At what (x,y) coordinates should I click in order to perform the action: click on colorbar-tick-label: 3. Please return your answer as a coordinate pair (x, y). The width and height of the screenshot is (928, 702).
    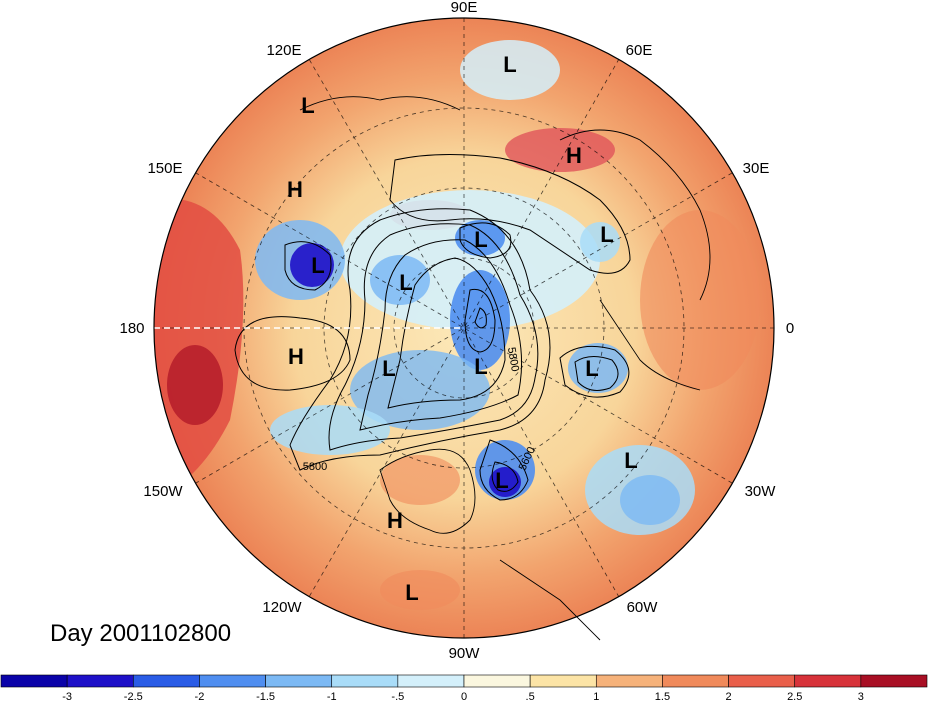
    Looking at the image, I should click on (861, 696).